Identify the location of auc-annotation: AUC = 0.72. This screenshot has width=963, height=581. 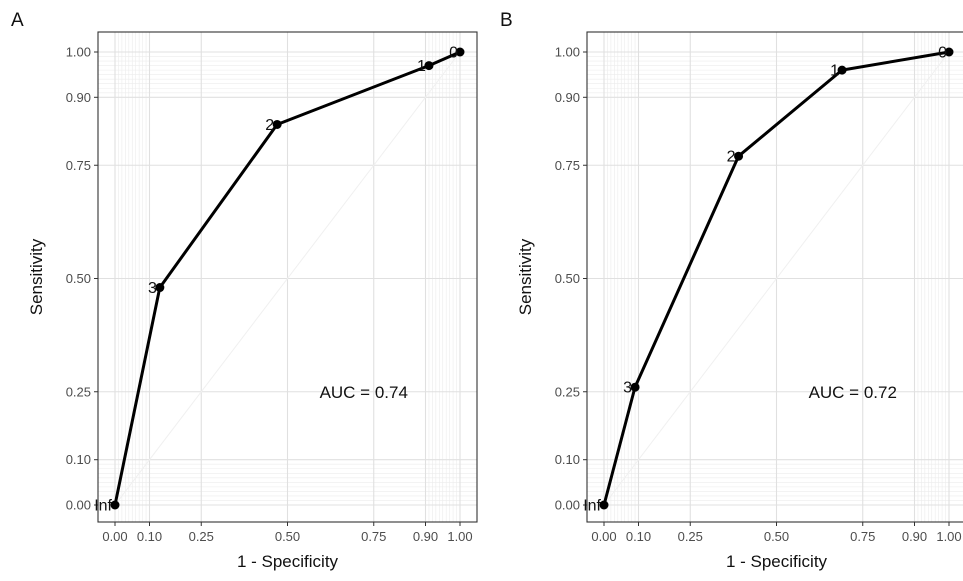
(853, 392).